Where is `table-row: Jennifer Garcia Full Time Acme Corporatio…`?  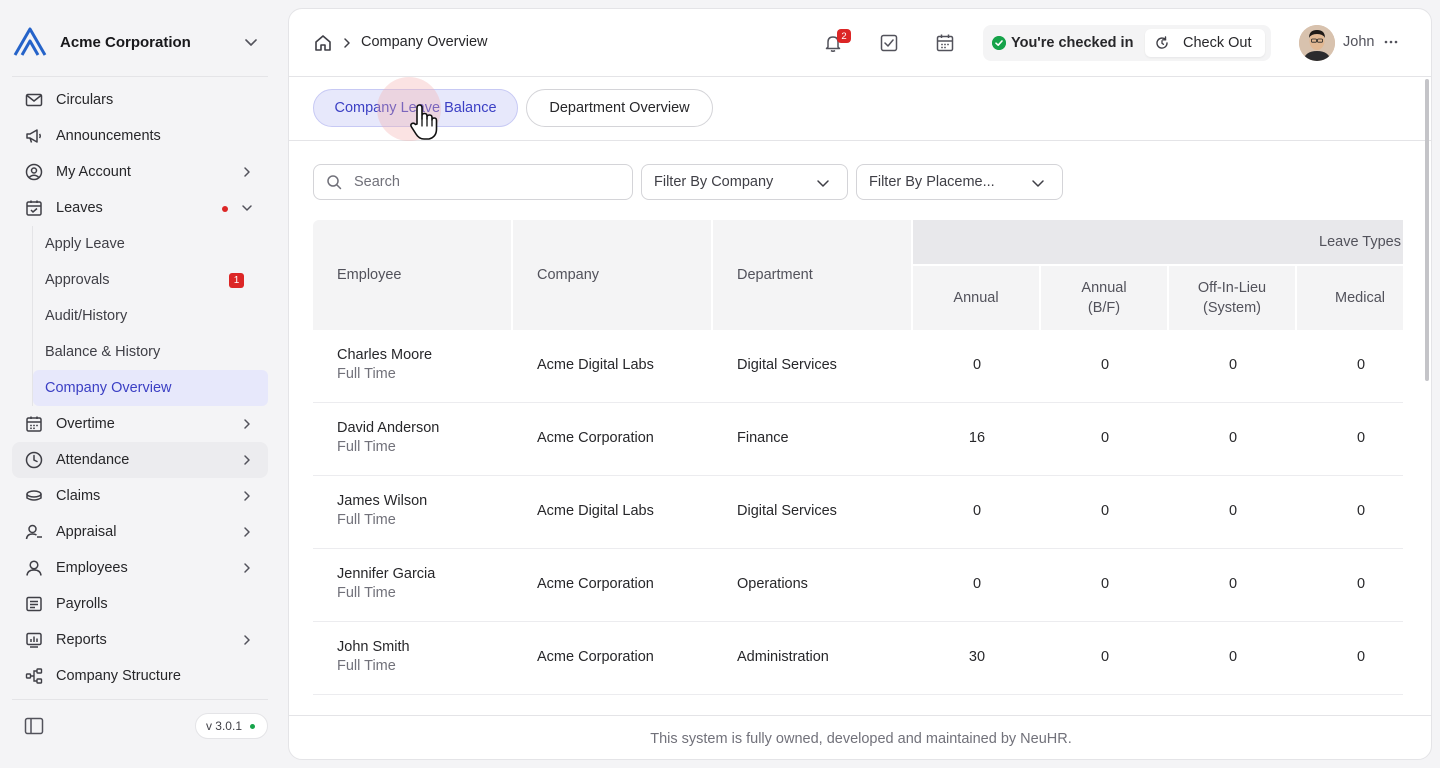
table-row: Jennifer Garcia Full Time Acme Corporatio… is located at coordinates (858, 585).